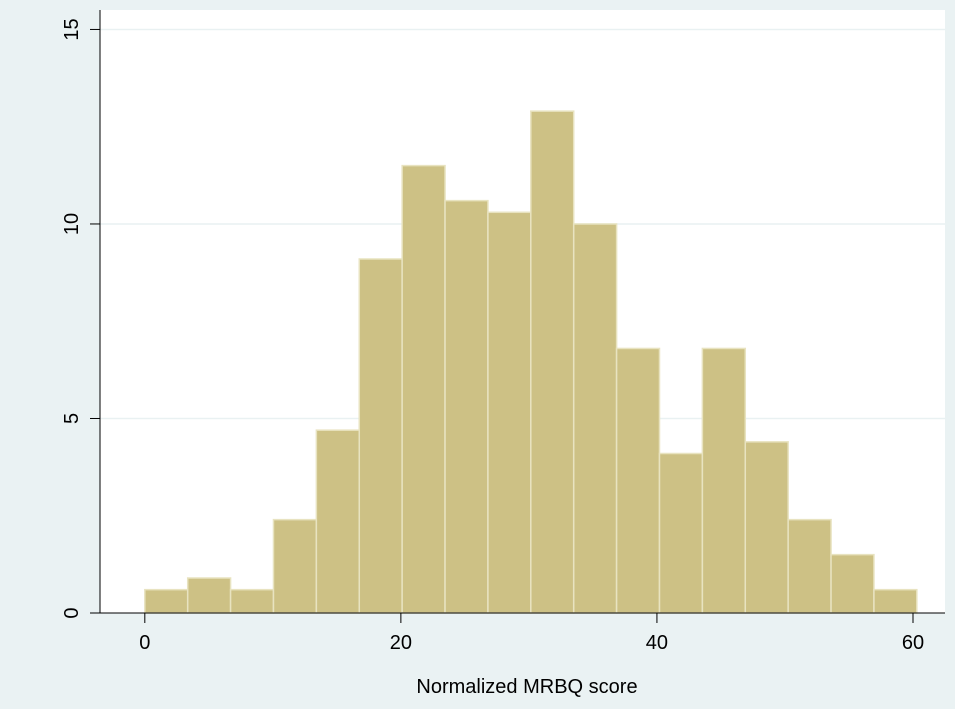 The height and width of the screenshot is (709, 955). What do you see at coordinates (72, 612) in the screenshot?
I see `y-tick-label: 0` at bounding box center [72, 612].